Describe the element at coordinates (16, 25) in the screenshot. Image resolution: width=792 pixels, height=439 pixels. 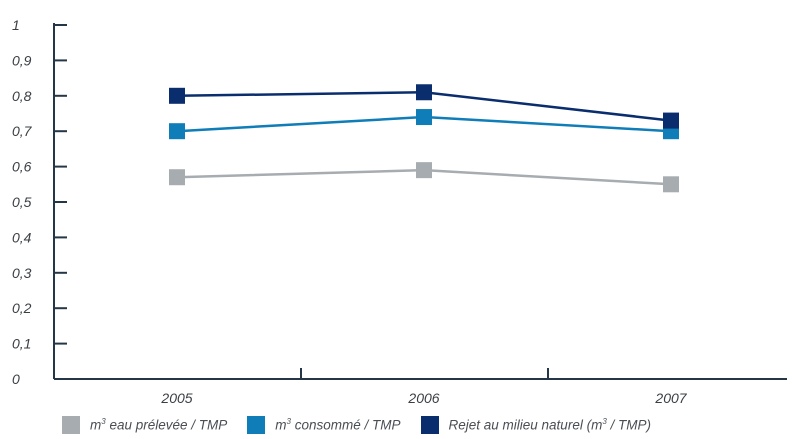
I see `y-tick-label: 1` at that location.